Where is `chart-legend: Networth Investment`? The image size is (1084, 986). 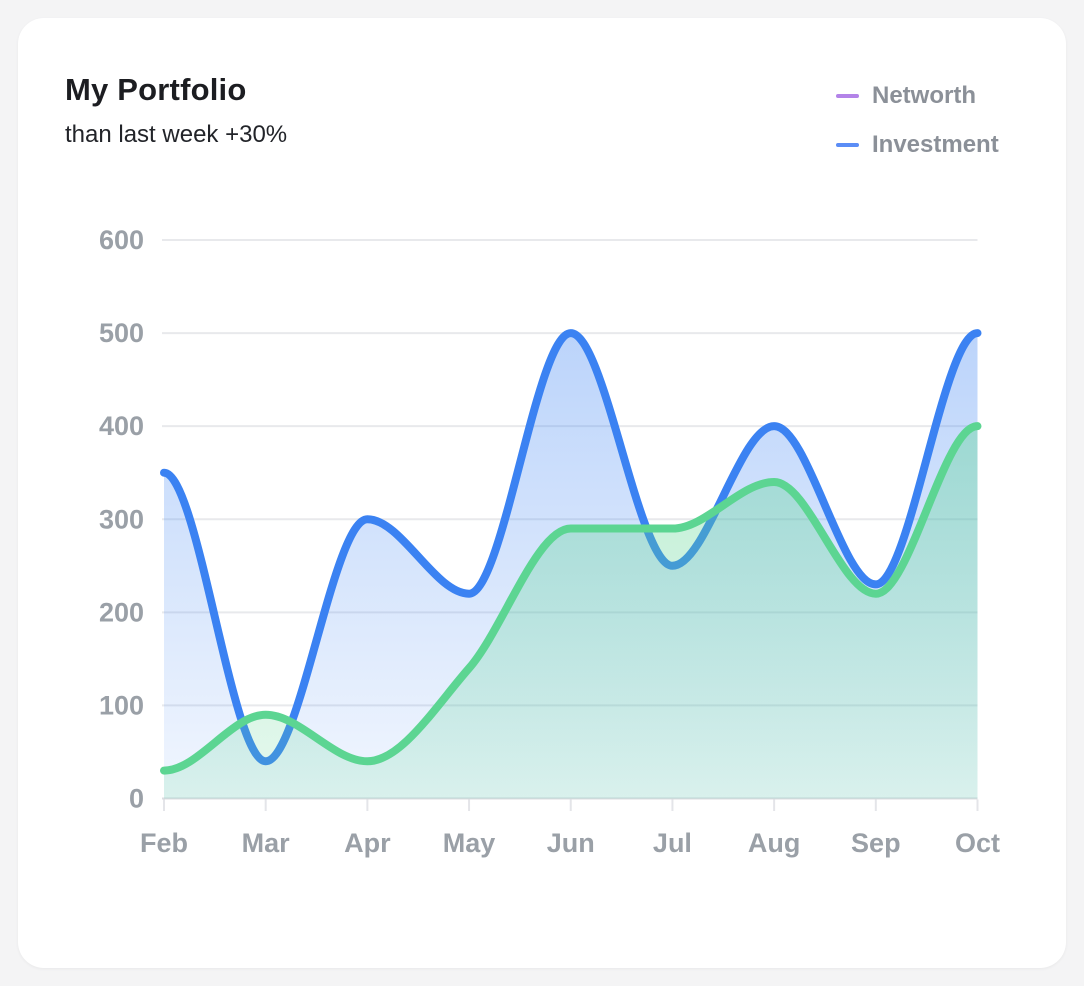 chart-legend: Networth Investment is located at coordinates (917, 120).